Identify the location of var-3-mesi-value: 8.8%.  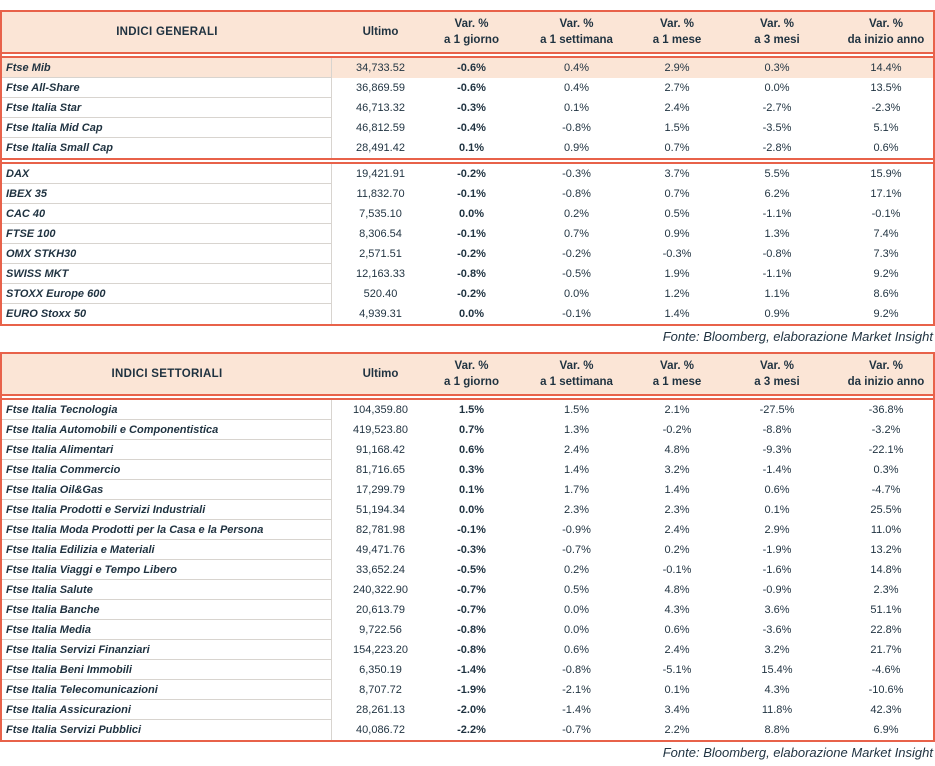
(777, 730).